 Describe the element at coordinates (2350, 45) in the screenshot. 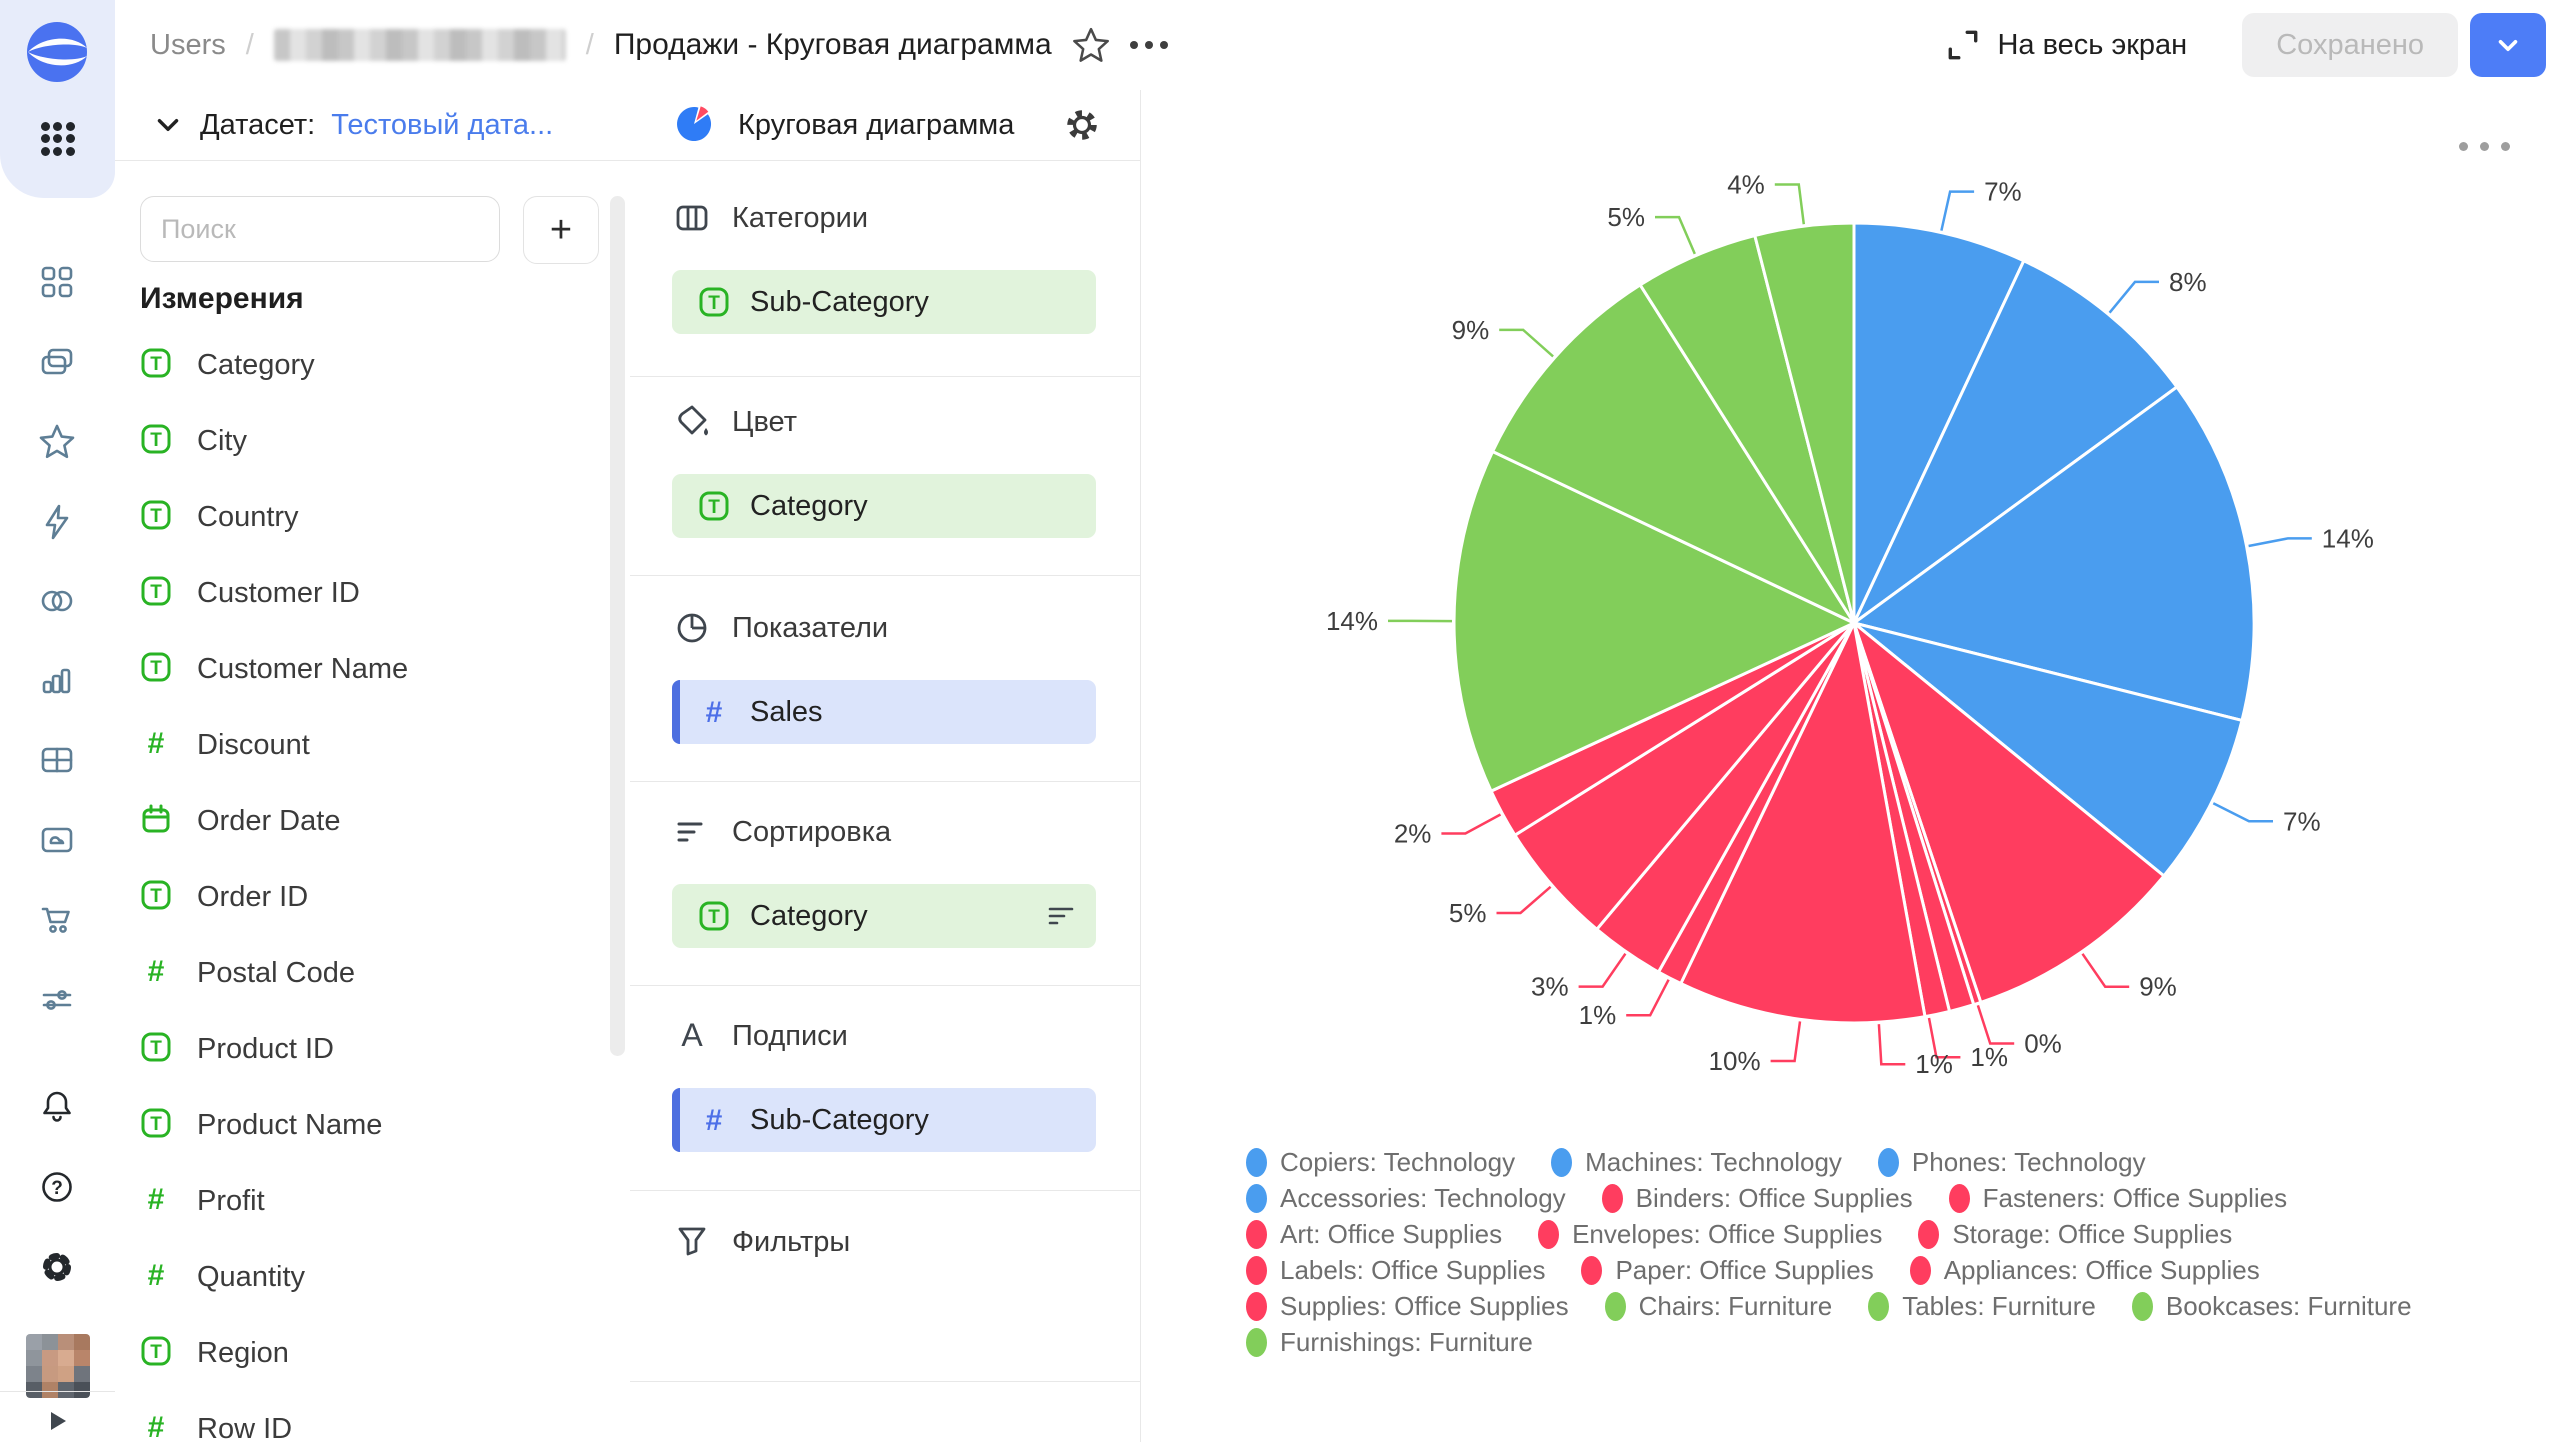

I see `saved-button: Сохранено` at that location.